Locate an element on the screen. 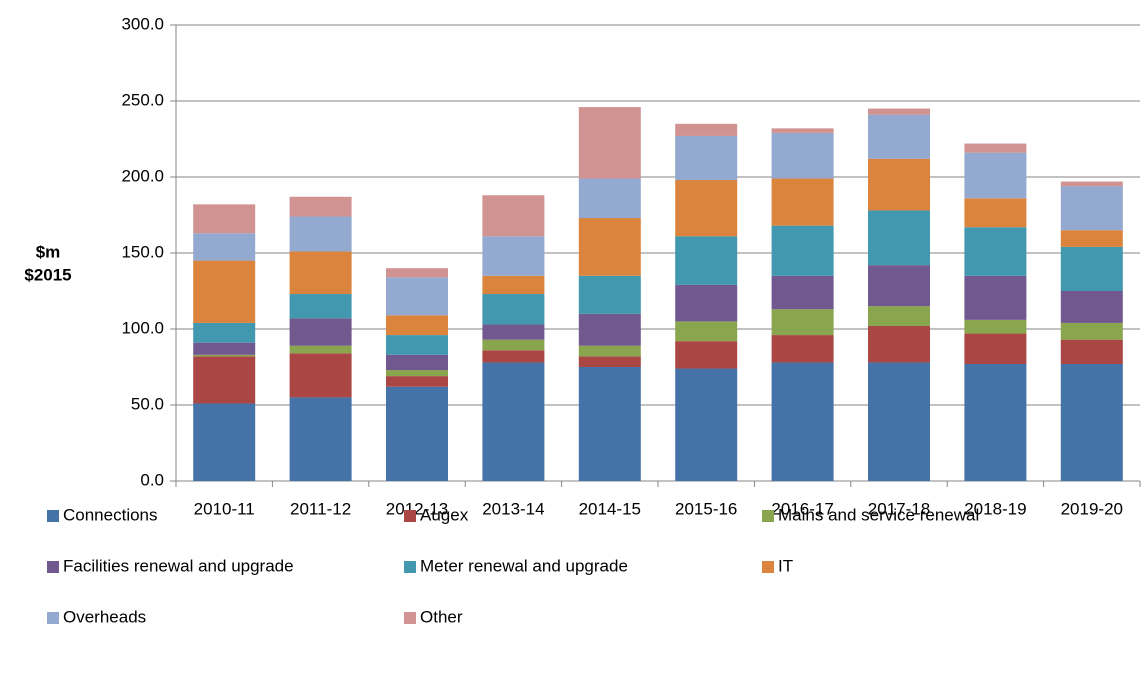 This screenshot has height=680, width=1145. x-tick-label: 2015-16 is located at coordinates (706, 508).